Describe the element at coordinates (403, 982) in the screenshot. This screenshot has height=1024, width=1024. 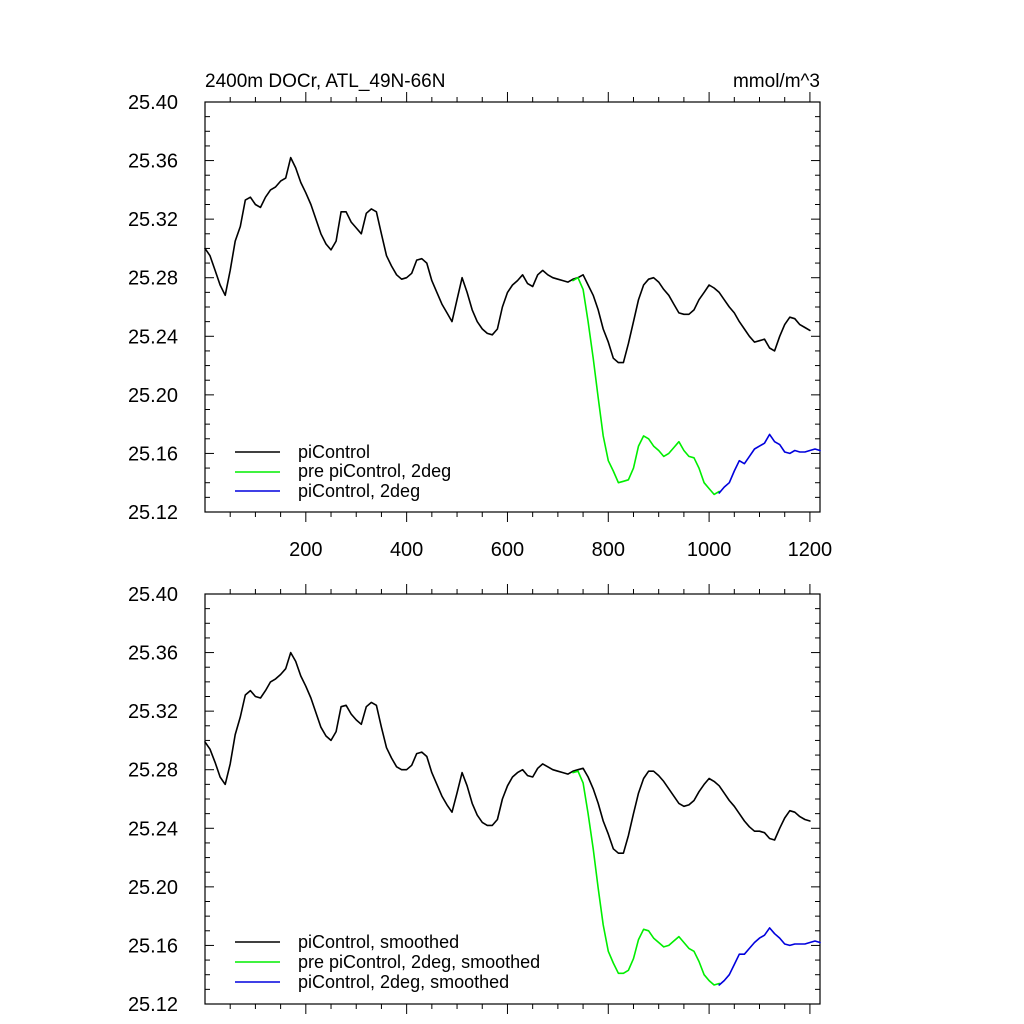
I see `legend-label: piControl, 2deg, smoothed` at that location.